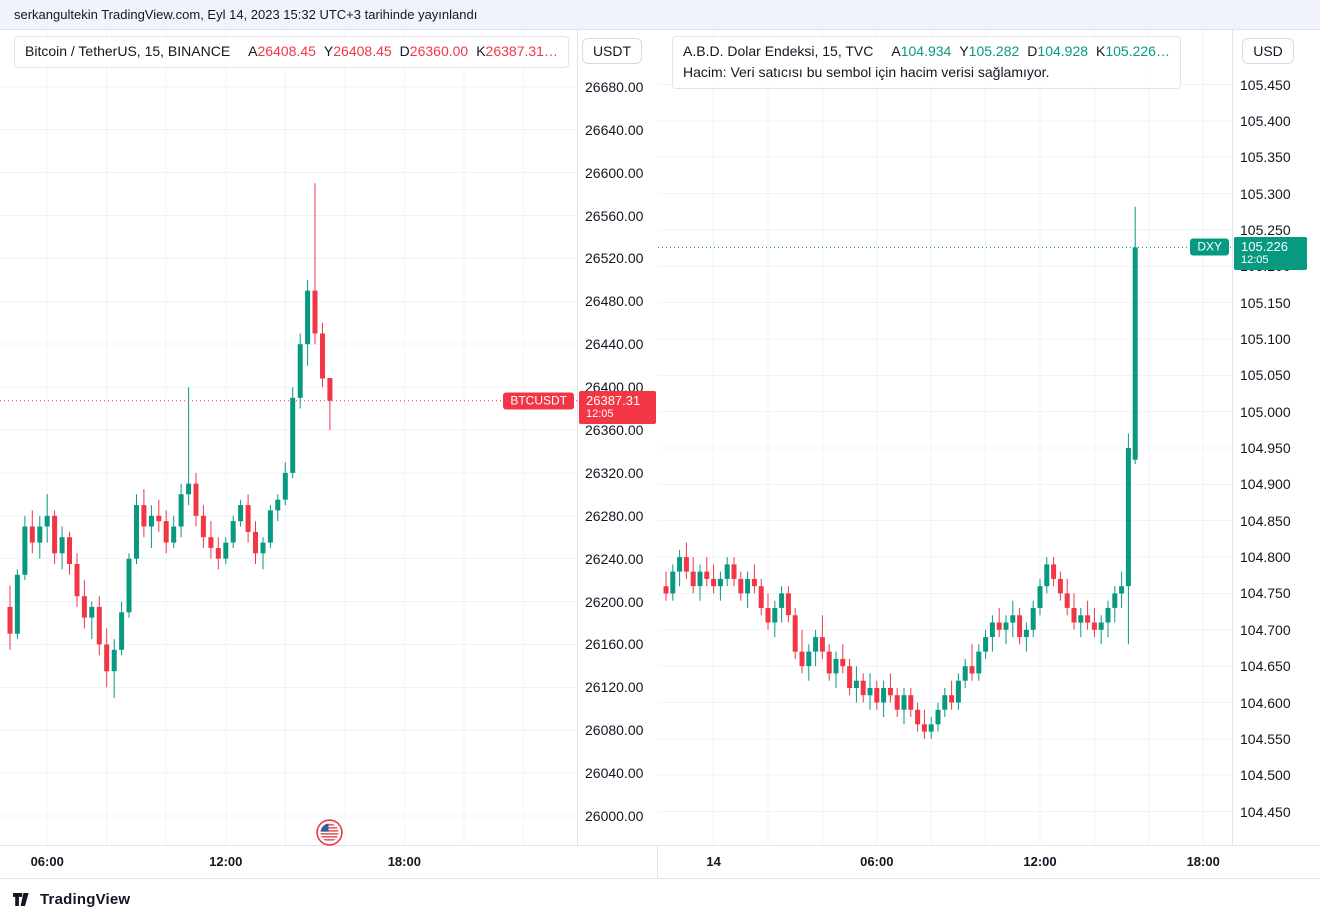 The image size is (1320, 920). I want to click on y-axis-label: 104.500, so click(1265, 775).